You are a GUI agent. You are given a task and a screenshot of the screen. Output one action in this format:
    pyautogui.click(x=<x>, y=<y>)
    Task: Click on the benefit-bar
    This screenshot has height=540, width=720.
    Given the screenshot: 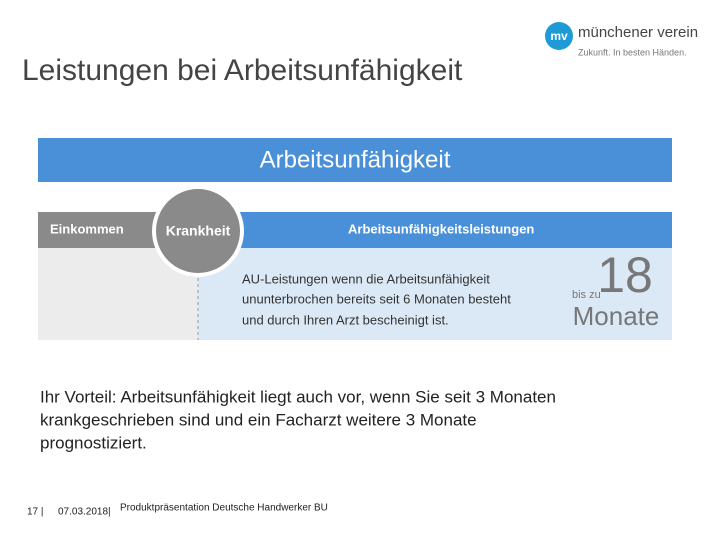 What is the action you would take?
    pyautogui.click(x=436, y=230)
    